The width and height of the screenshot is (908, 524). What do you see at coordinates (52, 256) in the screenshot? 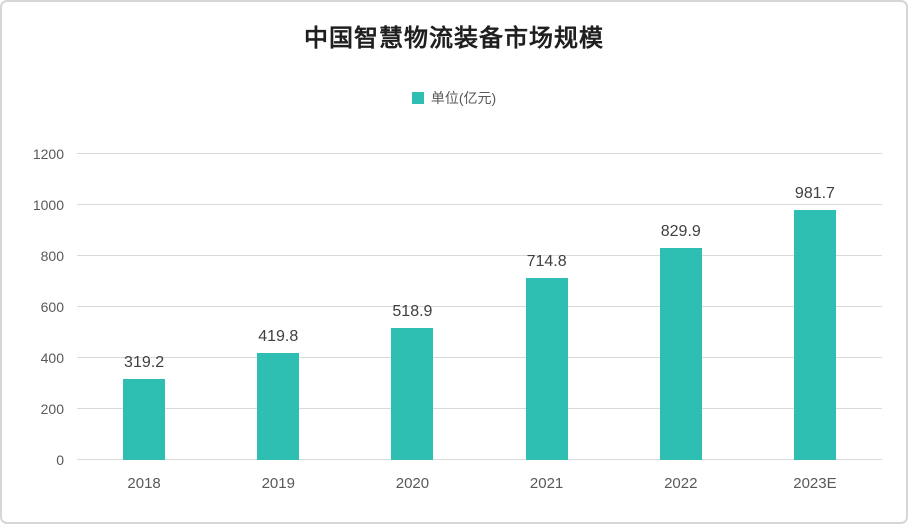
I see `y-axis-tick-label: 800` at bounding box center [52, 256].